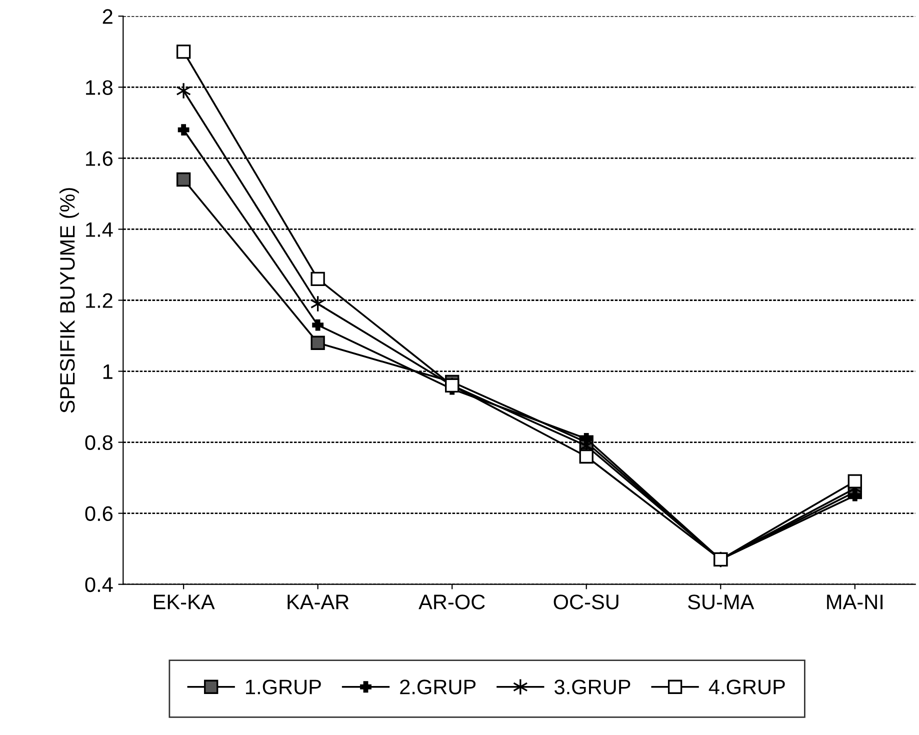  What do you see at coordinates (438, 687) in the screenshot?
I see `legend-label: 2.GRUP` at bounding box center [438, 687].